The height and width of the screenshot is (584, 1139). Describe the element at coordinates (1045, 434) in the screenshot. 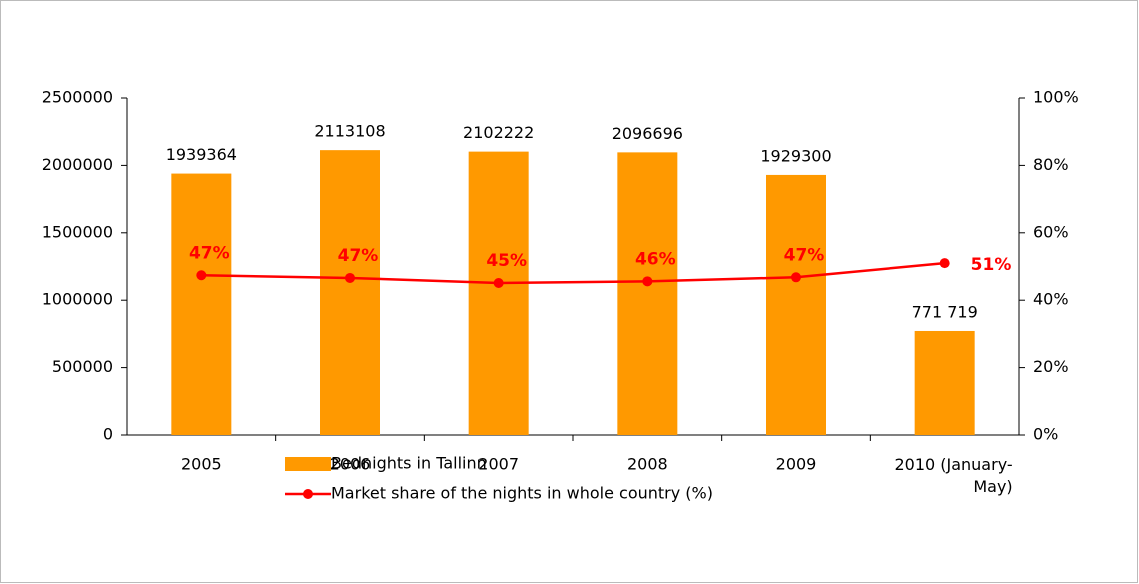

I see `y2-tick-label: 0%` at that location.